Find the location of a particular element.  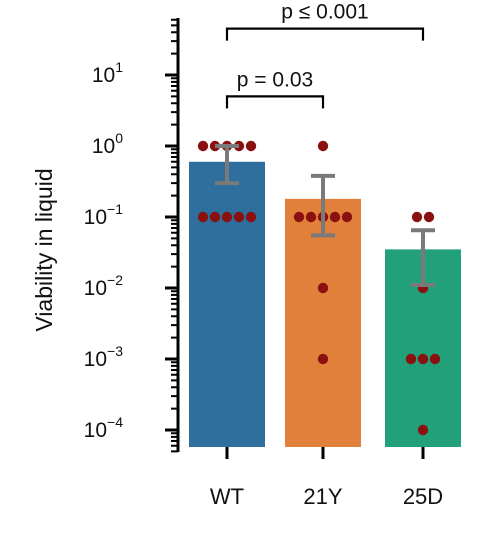

bar-wt is located at coordinates (227, 304).